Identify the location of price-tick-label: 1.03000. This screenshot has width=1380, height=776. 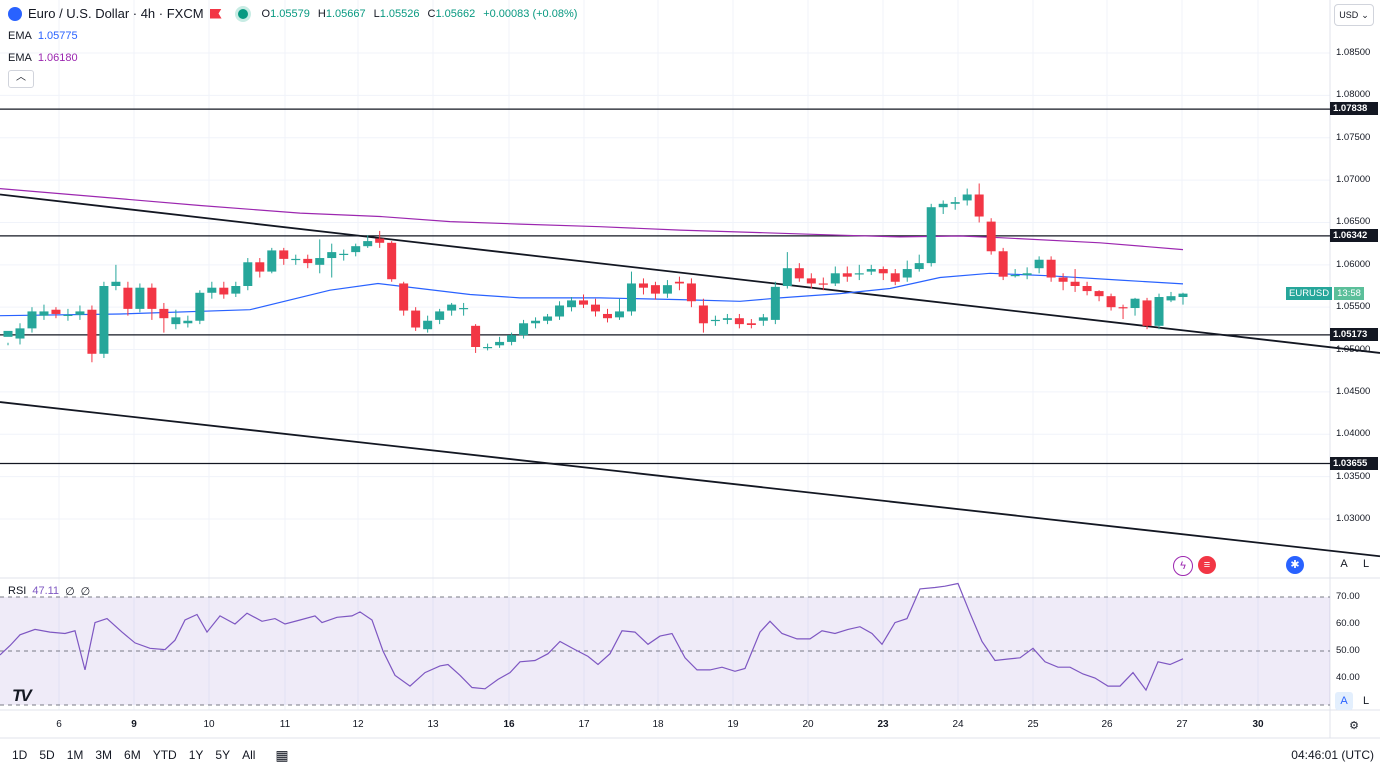
(1353, 518).